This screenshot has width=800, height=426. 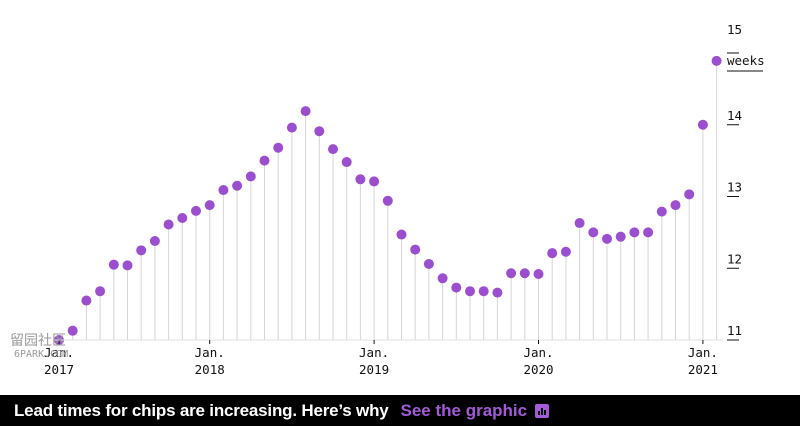 I want to click on x-tick-year: 2018, so click(x=210, y=369).